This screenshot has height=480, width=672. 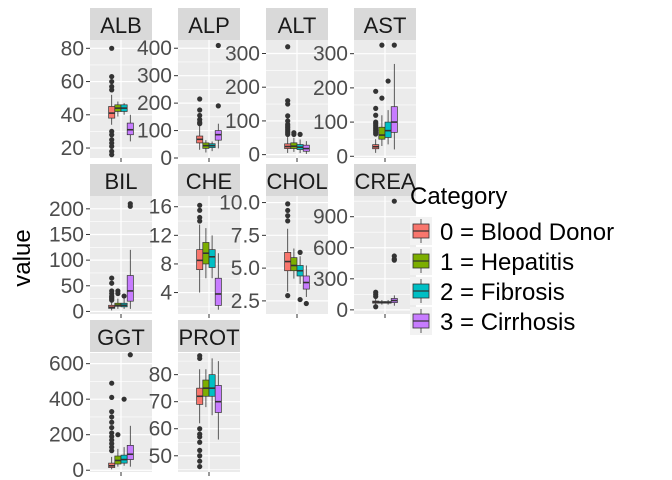 What do you see at coordinates (330, 217) in the screenshot?
I see `y-tick-label: 900` at bounding box center [330, 217].